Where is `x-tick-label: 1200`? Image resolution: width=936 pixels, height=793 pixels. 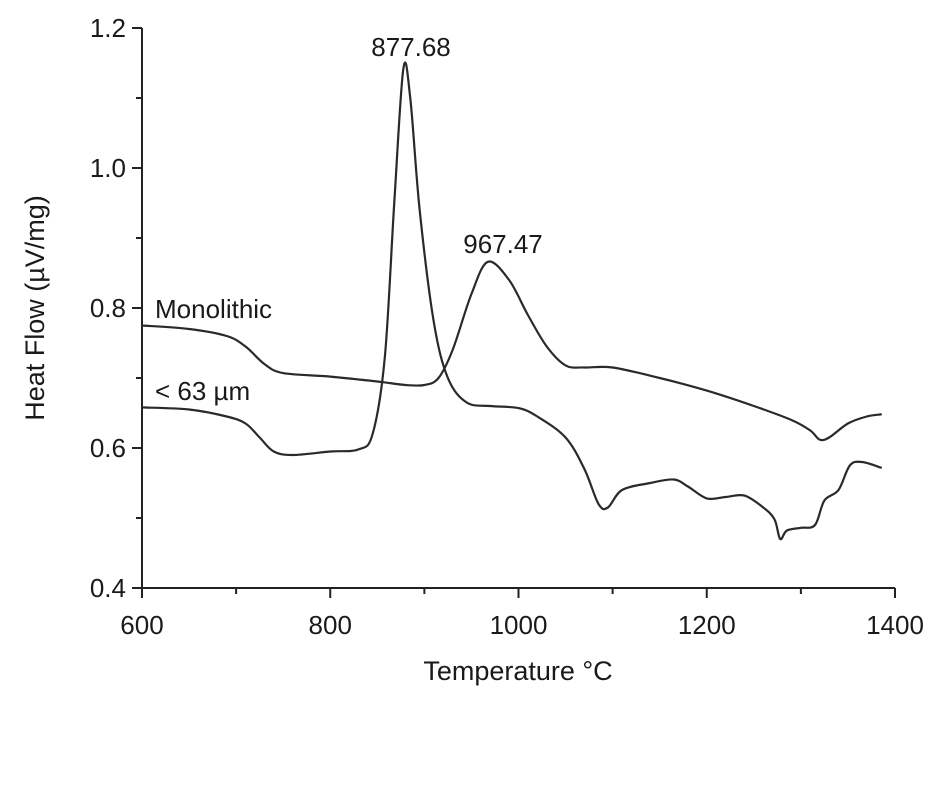 x-tick-label: 1200 is located at coordinates (707, 625).